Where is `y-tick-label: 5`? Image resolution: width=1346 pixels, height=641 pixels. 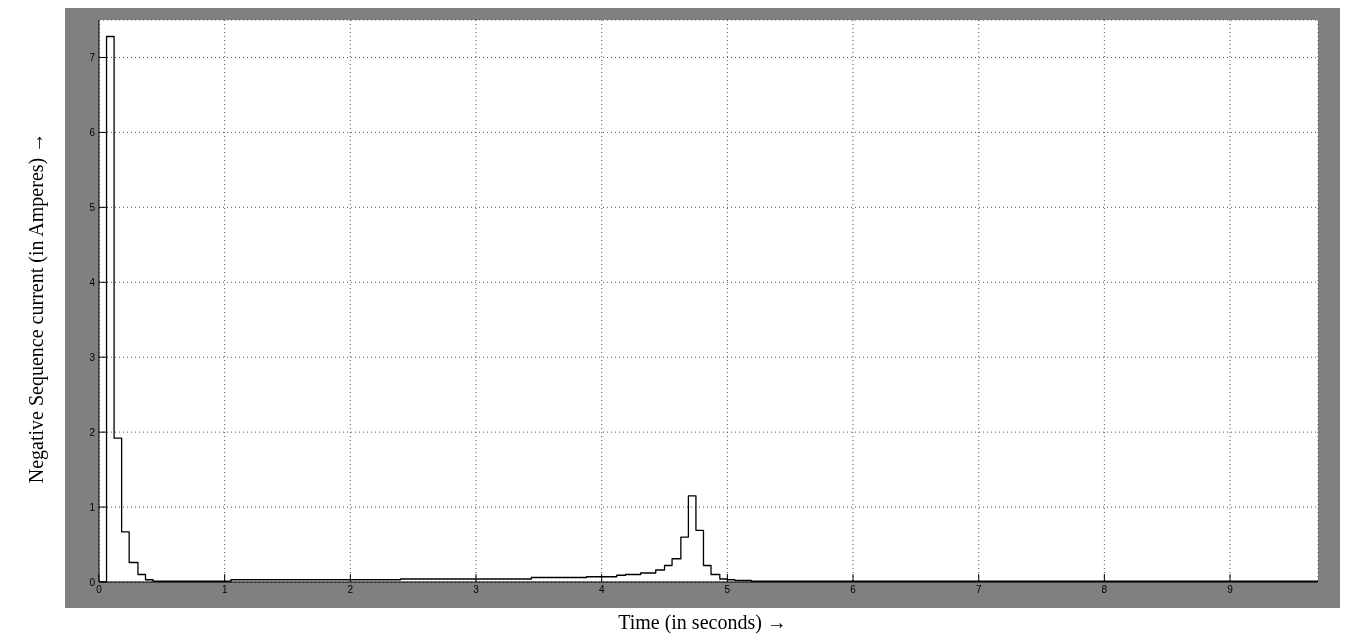 y-tick-label: 5 is located at coordinates (92, 207).